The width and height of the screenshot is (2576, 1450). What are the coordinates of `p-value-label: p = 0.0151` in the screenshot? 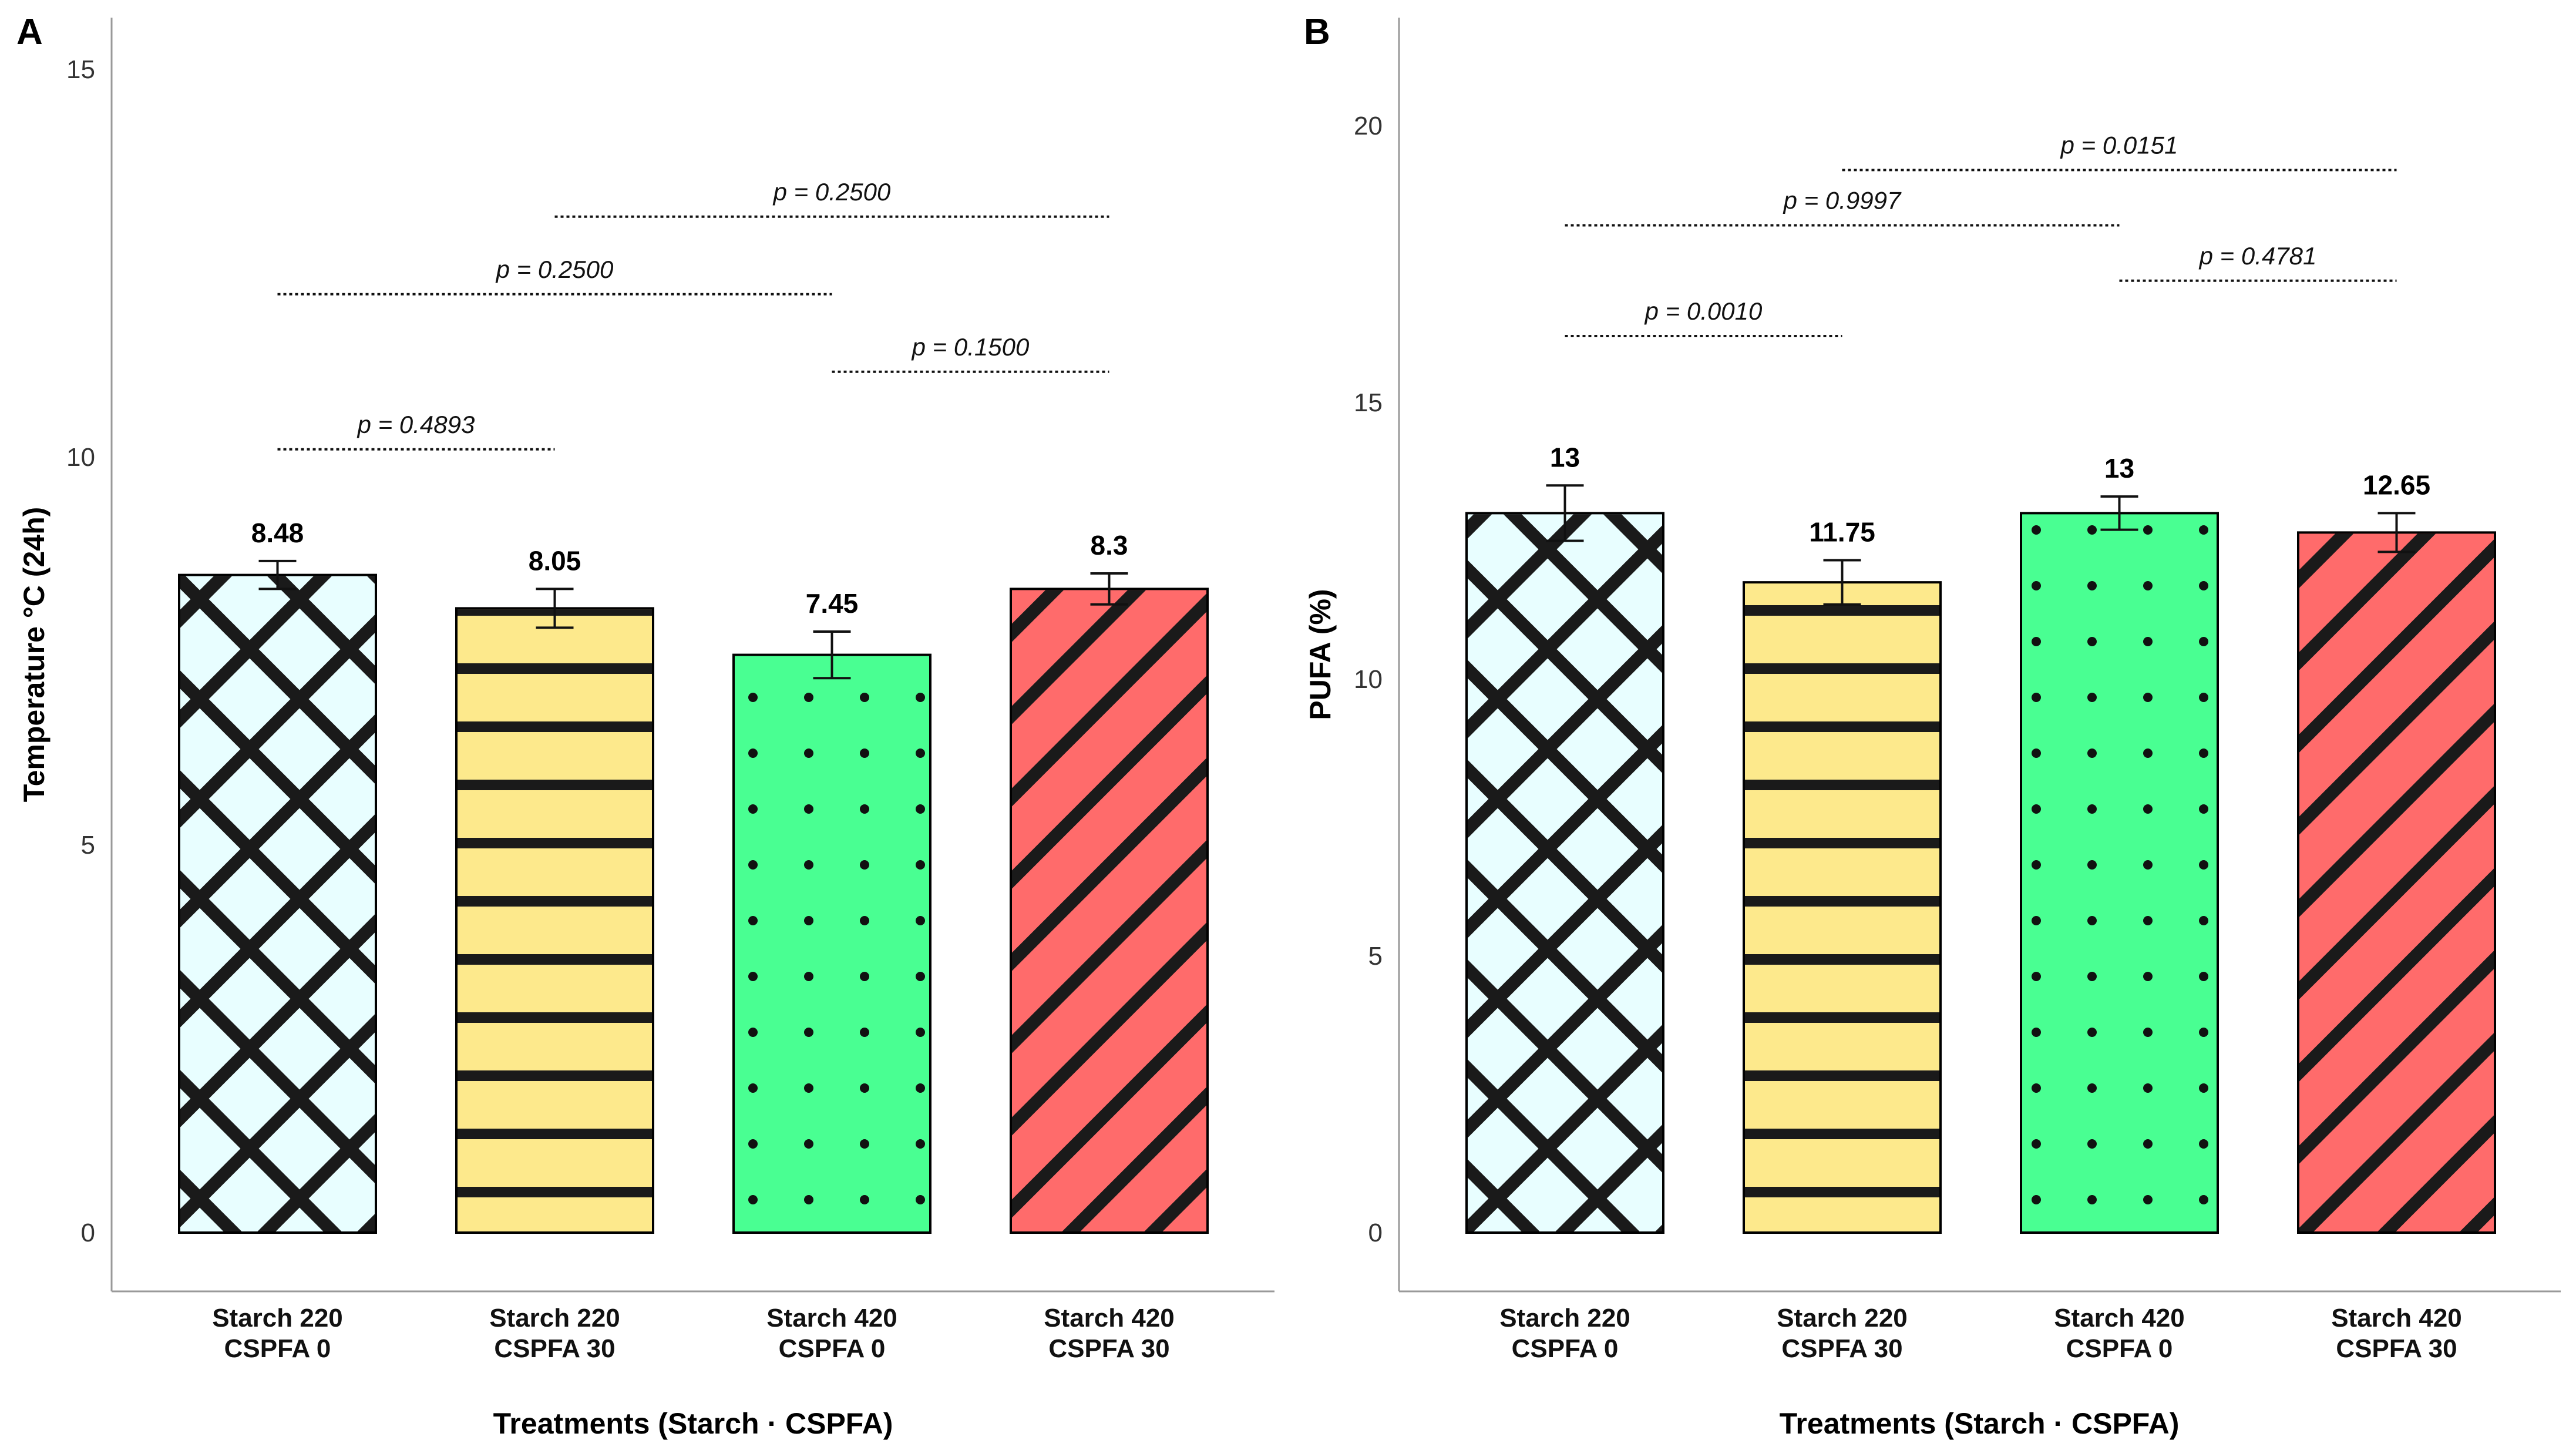 It's located at (2119, 145).